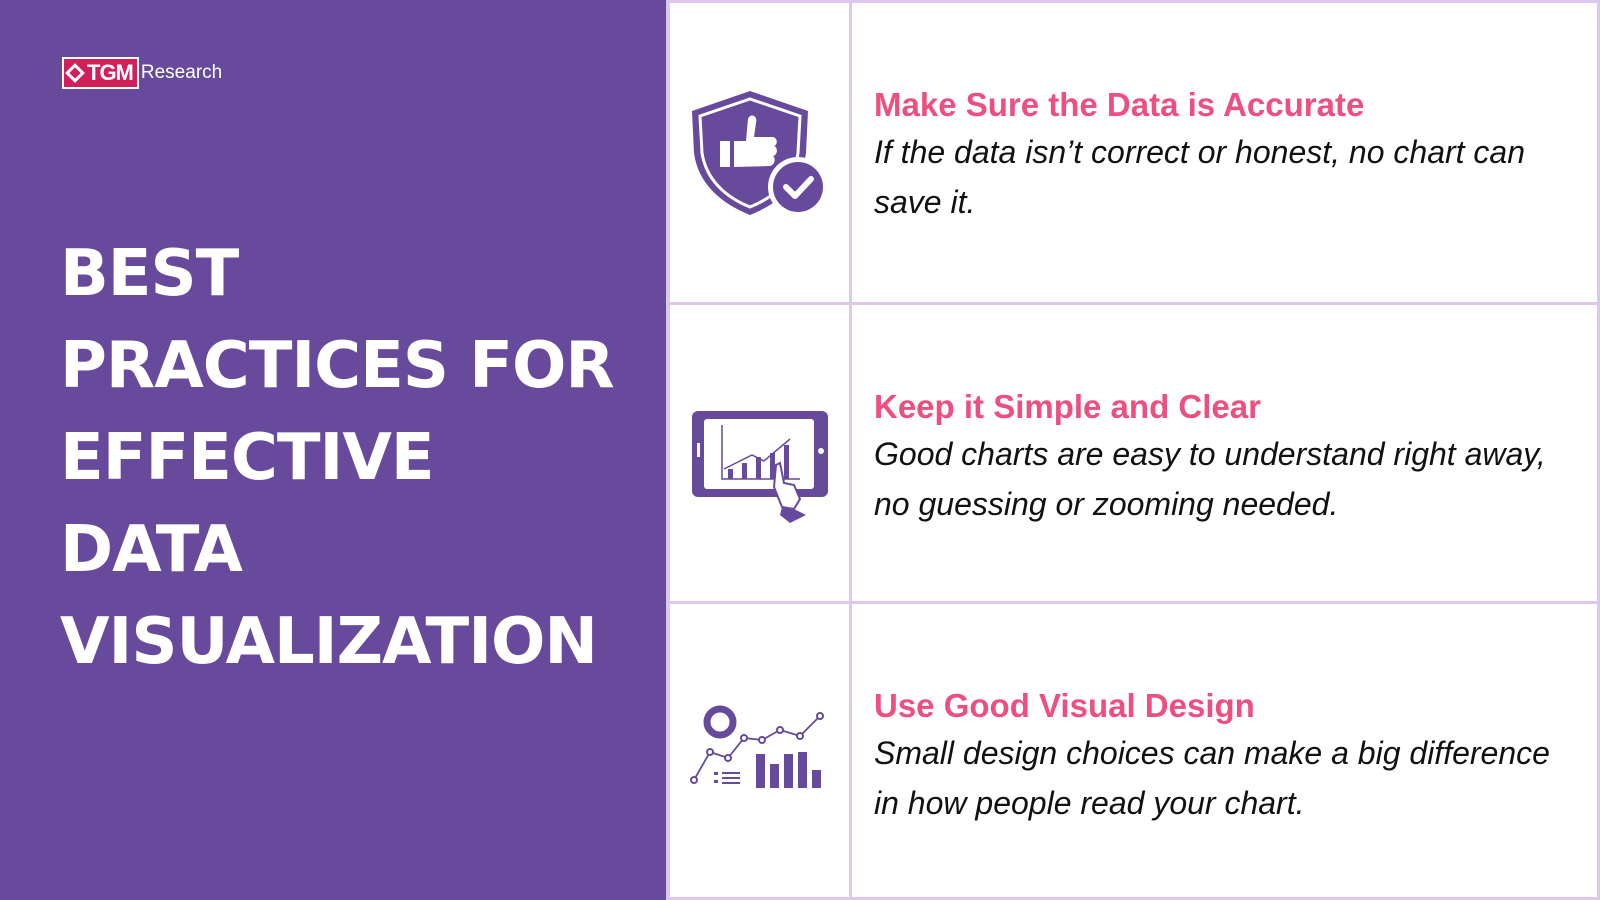  What do you see at coordinates (756, 746) in the screenshot?
I see `charts-collection-icon` at bounding box center [756, 746].